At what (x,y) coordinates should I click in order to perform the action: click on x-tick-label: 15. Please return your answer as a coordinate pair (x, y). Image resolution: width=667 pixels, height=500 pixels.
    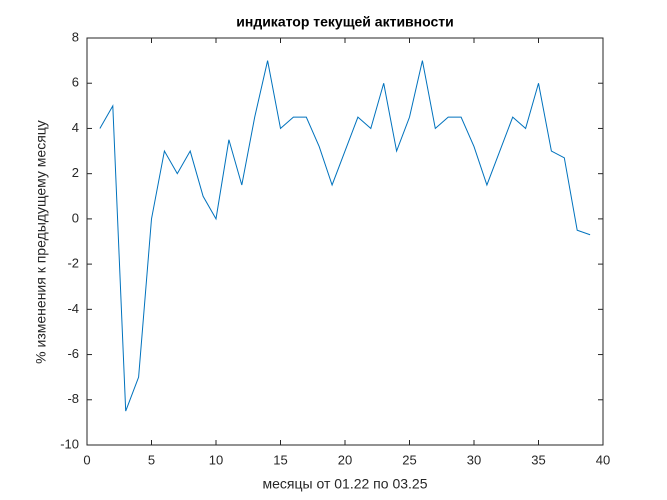
    Looking at the image, I should click on (280, 459).